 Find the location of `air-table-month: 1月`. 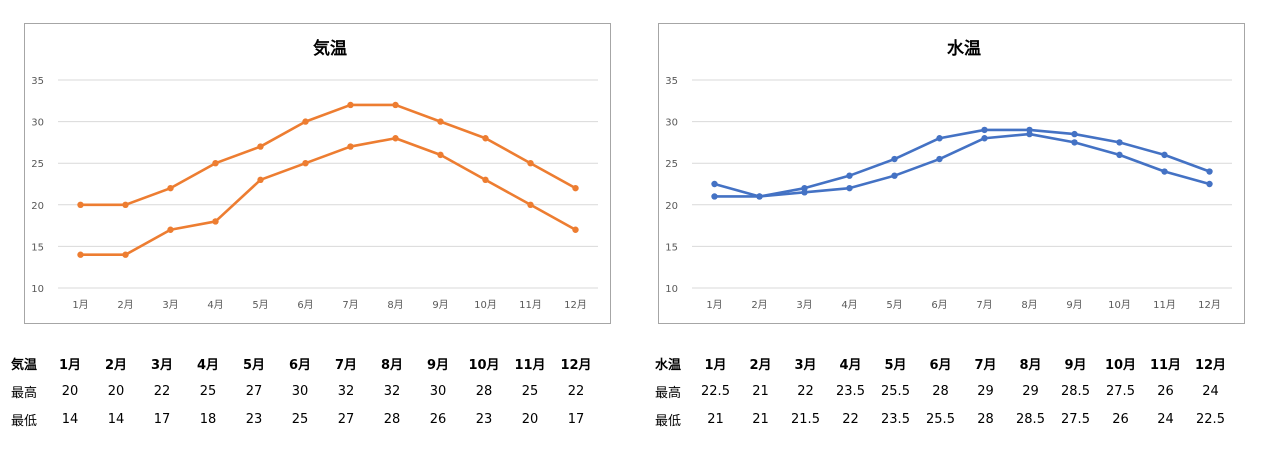

air-table-month: 1月 is located at coordinates (70, 365).